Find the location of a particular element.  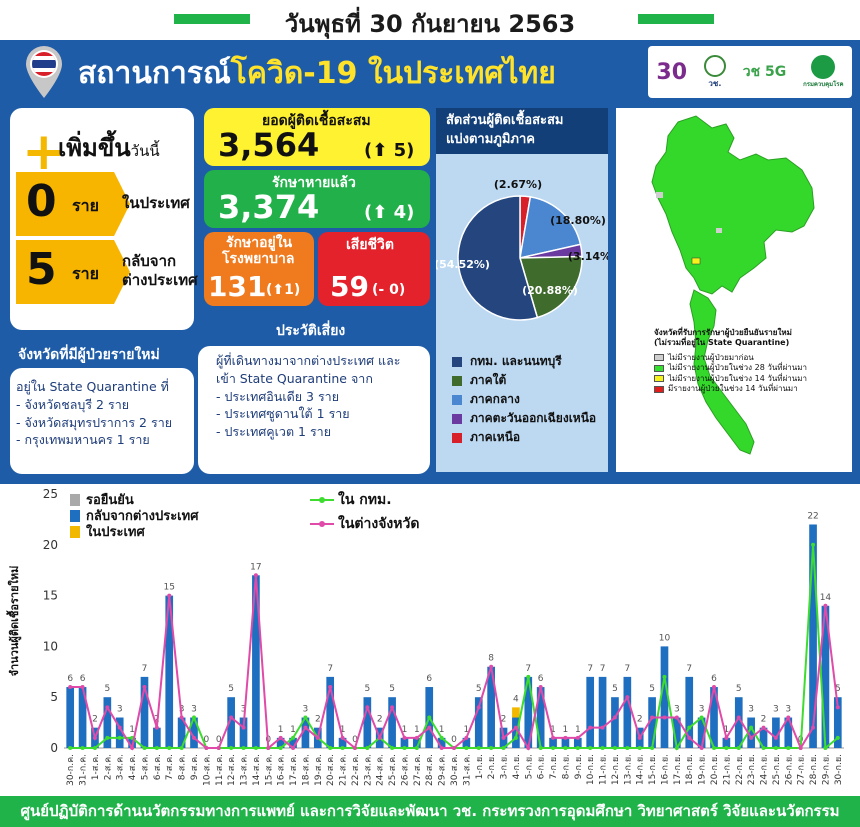

x-tick-label: 11-ก.ย. is located at coordinates (604, 769).